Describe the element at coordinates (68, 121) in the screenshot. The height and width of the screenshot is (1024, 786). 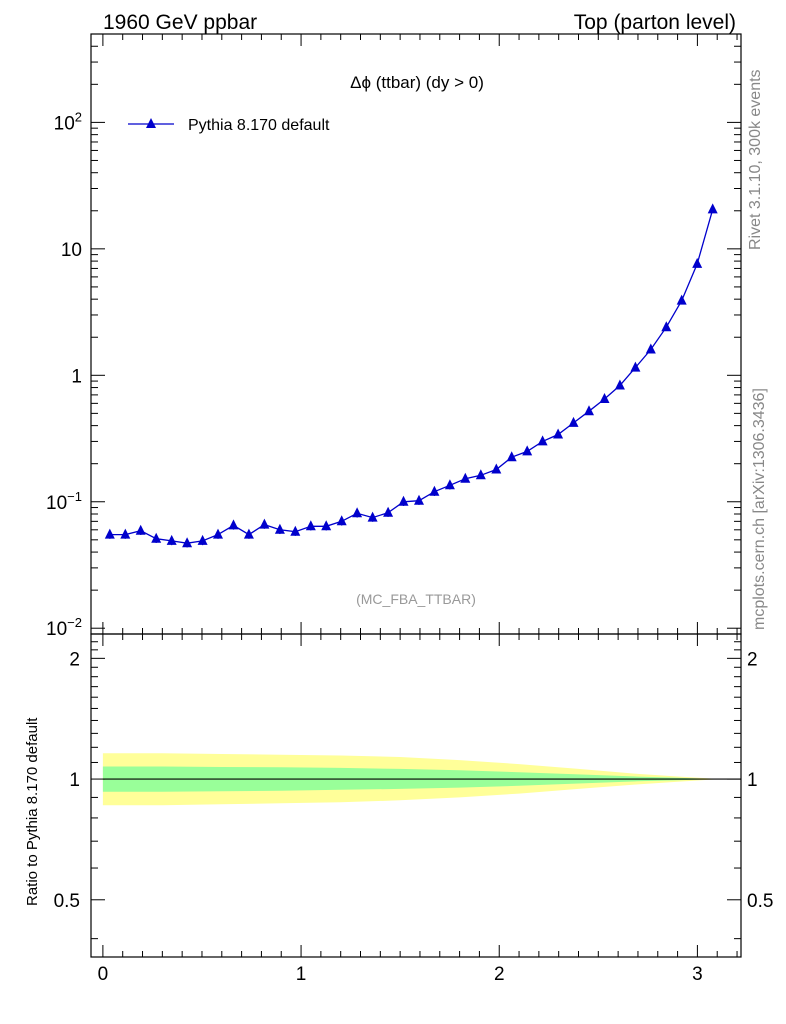
I see `y-tick-label: 10²` at that location.